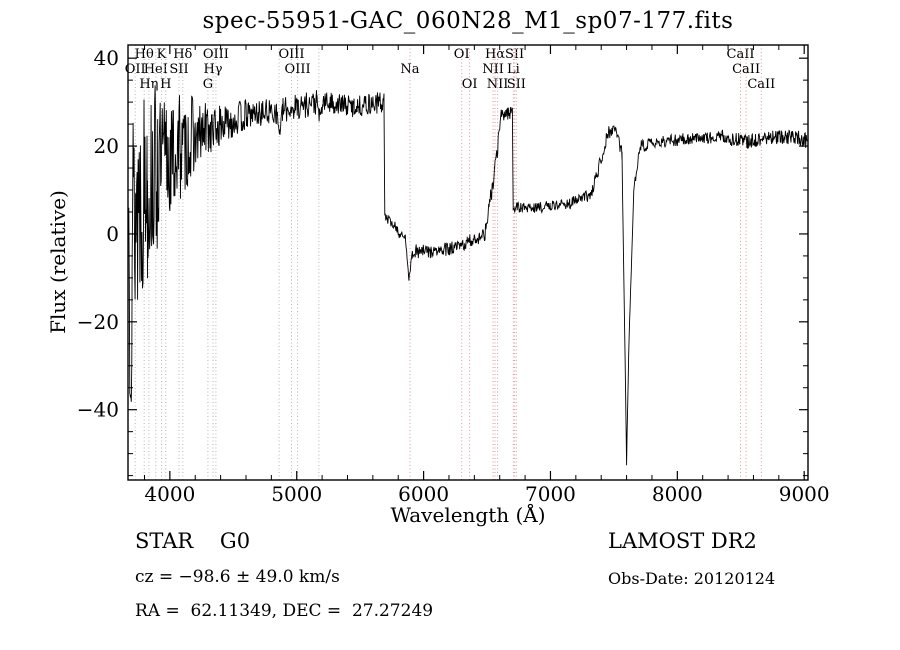  What do you see at coordinates (98, 410) in the screenshot?
I see `y-tick-label: −40` at bounding box center [98, 410].